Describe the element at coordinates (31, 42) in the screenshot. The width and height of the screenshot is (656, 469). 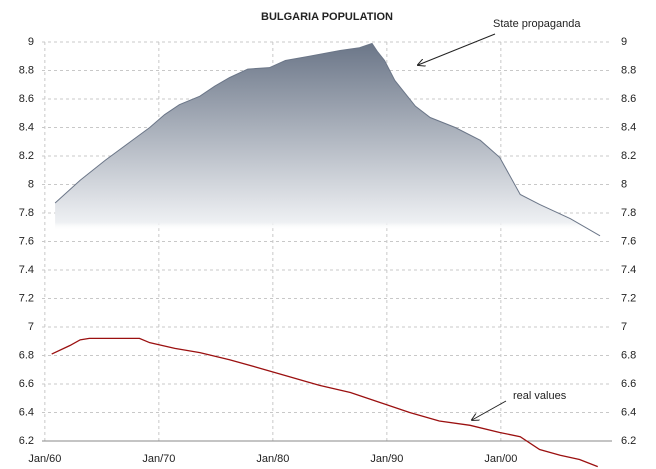
I see `y-tick-label: 9` at that location.